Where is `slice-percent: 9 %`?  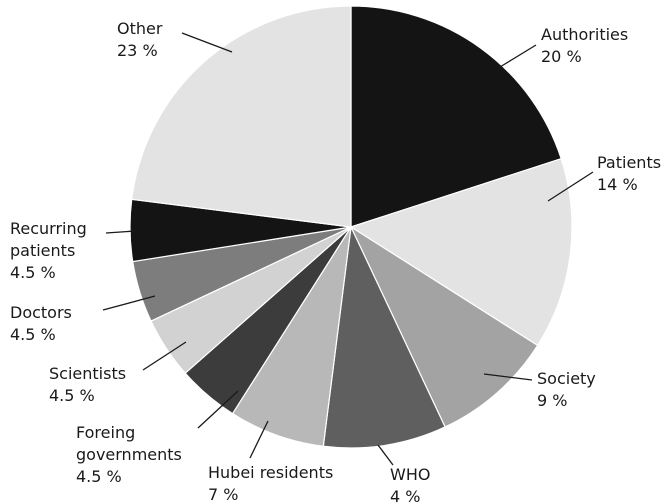
slice-percent: 9 % is located at coordinates (552, 400).